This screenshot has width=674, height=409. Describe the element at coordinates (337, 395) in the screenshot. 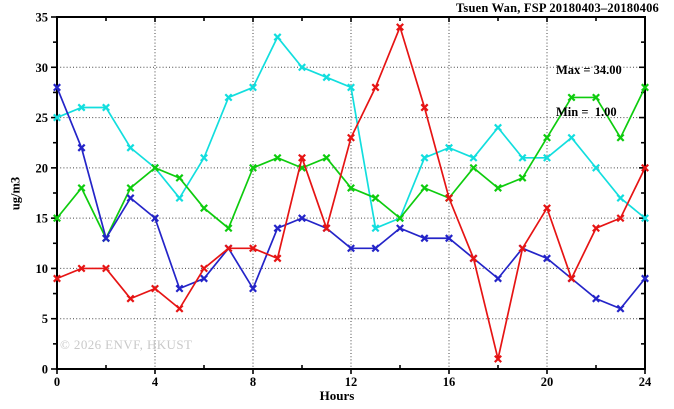

I see `x-axis-title: Hours` at that location.